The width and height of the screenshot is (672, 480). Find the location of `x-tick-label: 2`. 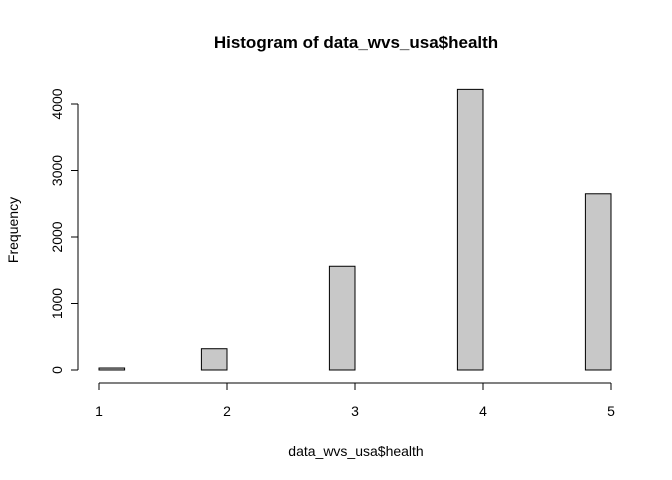

x-tick-label: 2 is located at coordinates (227, 411).